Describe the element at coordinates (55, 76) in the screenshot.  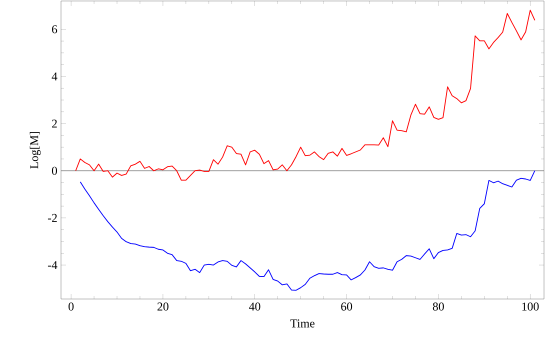
I see `y-tick-label: 4` at that location.